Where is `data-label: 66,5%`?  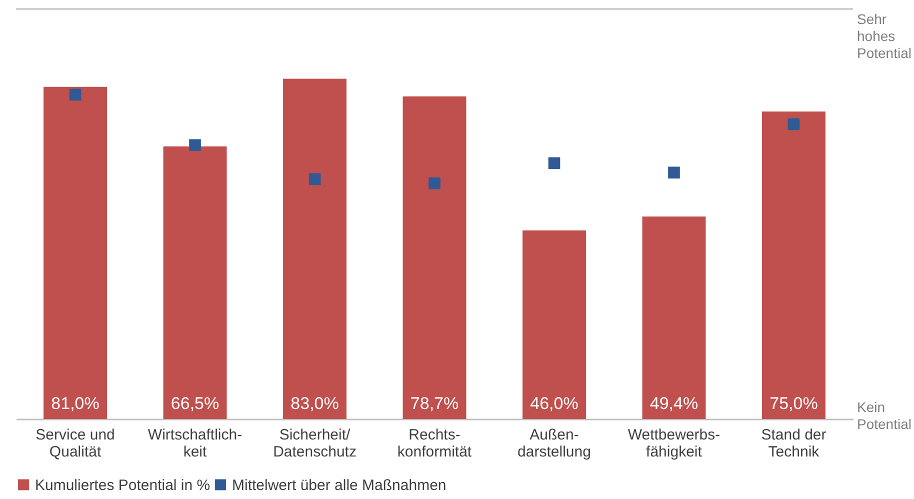
data-label: 66,5% is located at coordinates (195, 403).